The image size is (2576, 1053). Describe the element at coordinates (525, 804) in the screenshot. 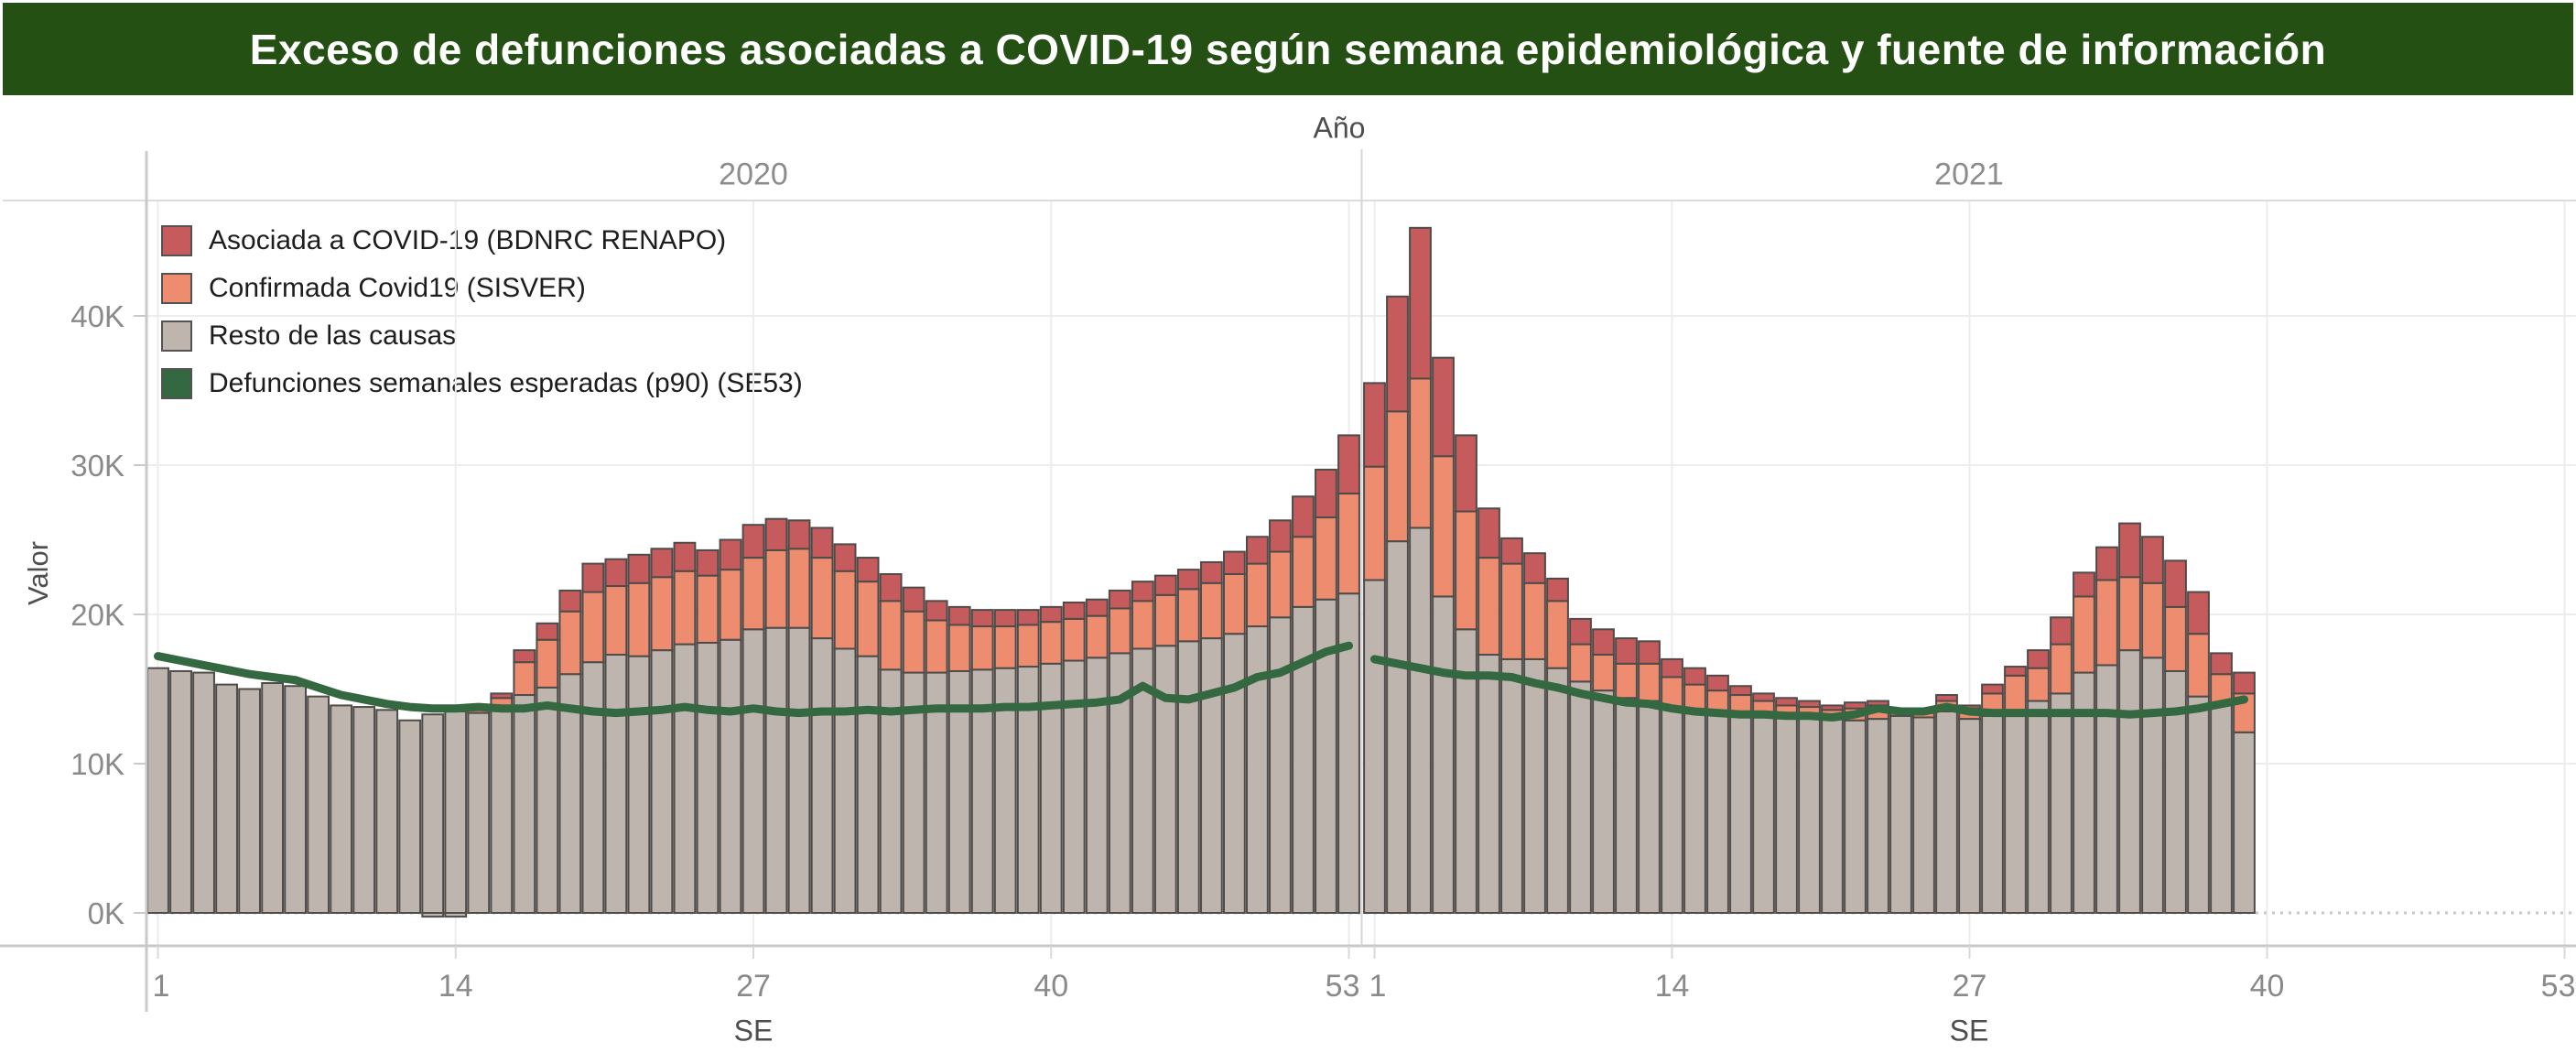

I see `bar-resto-2020-w17` at that location.